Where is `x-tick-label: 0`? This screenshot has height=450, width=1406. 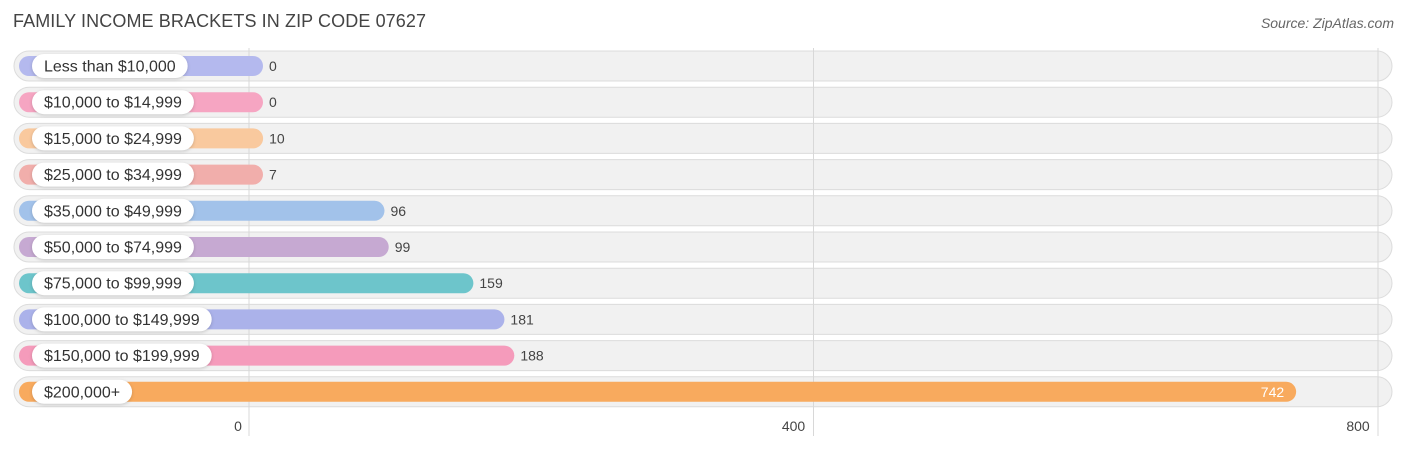
x-tick-label: 0 is located at coordinates (238, 426).